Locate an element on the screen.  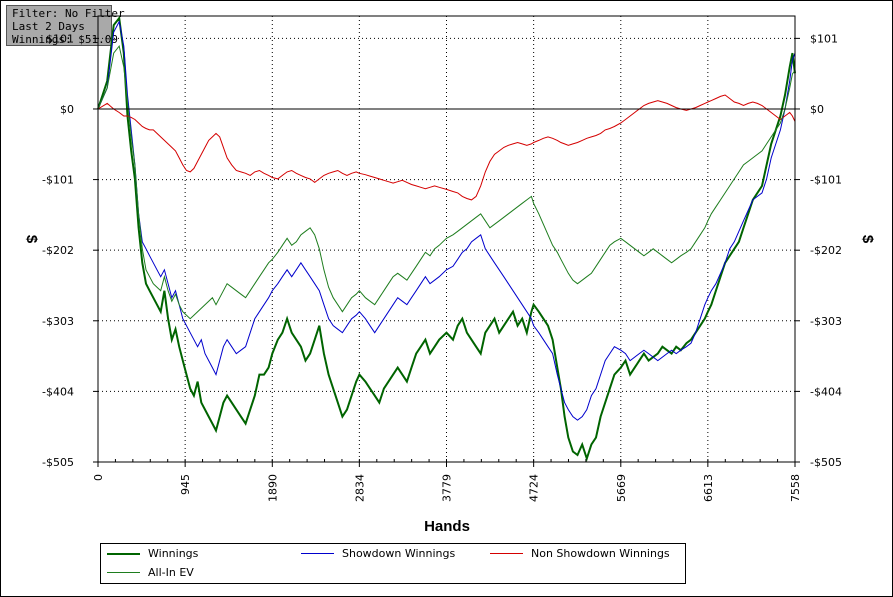
y-tick-label-left: -$404 is located at coordinates (58, 391).